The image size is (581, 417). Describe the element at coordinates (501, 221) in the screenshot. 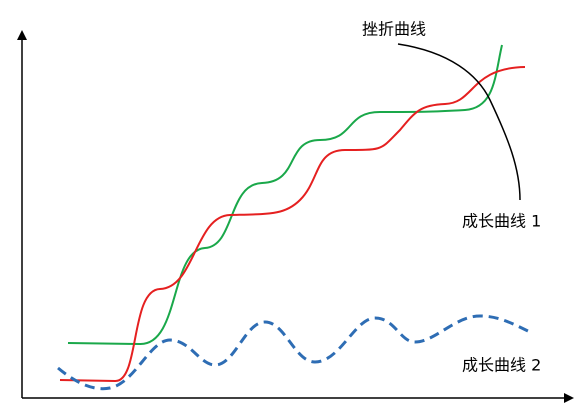

I see `label-growth-curve-1: 成长曲线 1` at that location.